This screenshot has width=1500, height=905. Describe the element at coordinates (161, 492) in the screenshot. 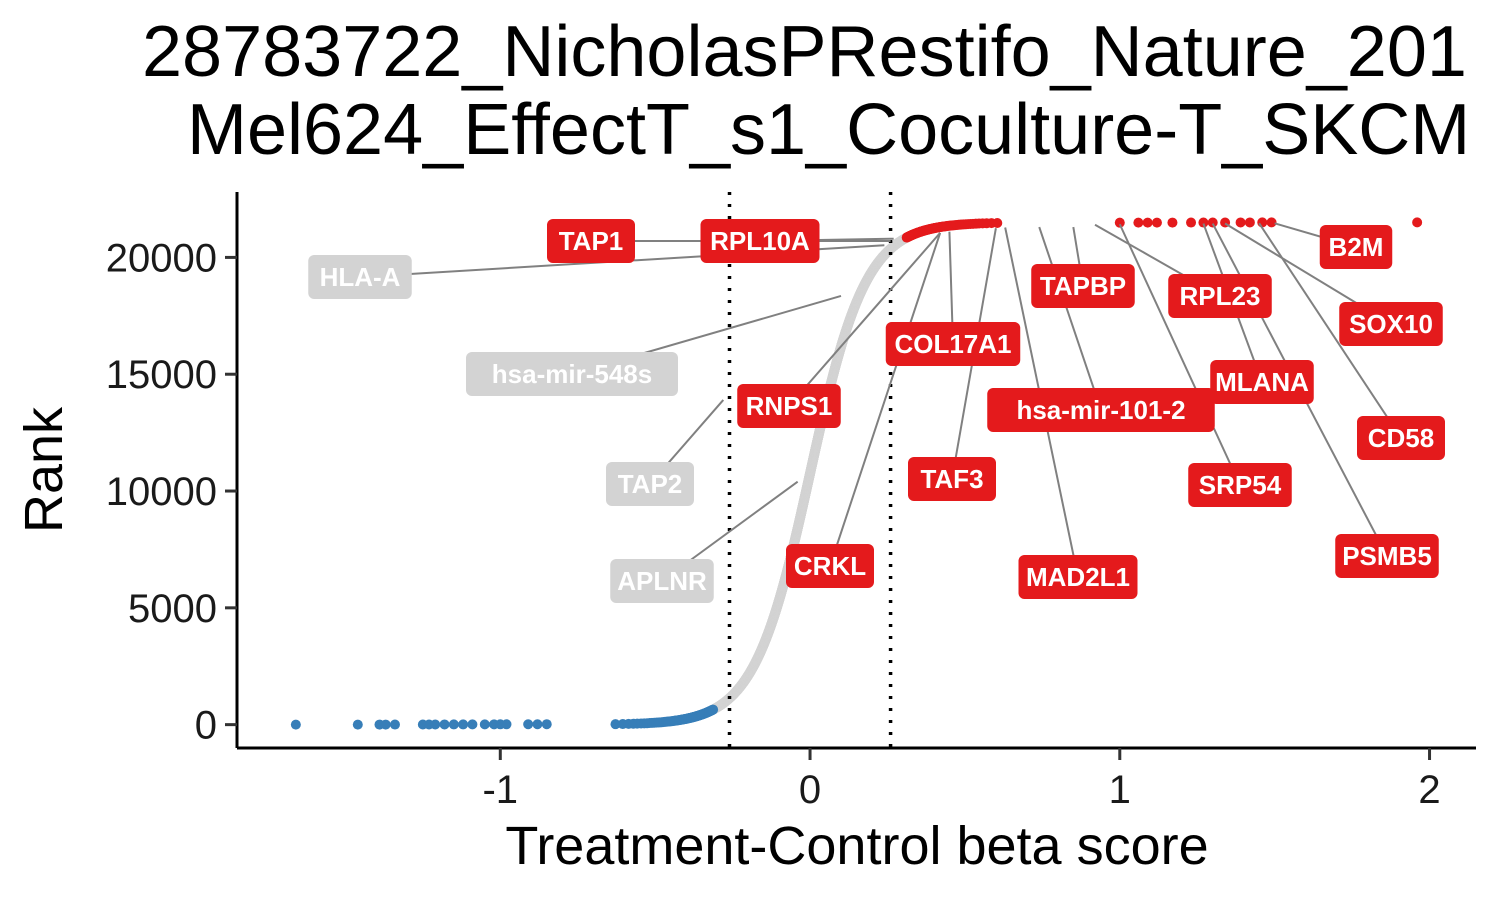

I see `y-tick-label: 10000` at that location.